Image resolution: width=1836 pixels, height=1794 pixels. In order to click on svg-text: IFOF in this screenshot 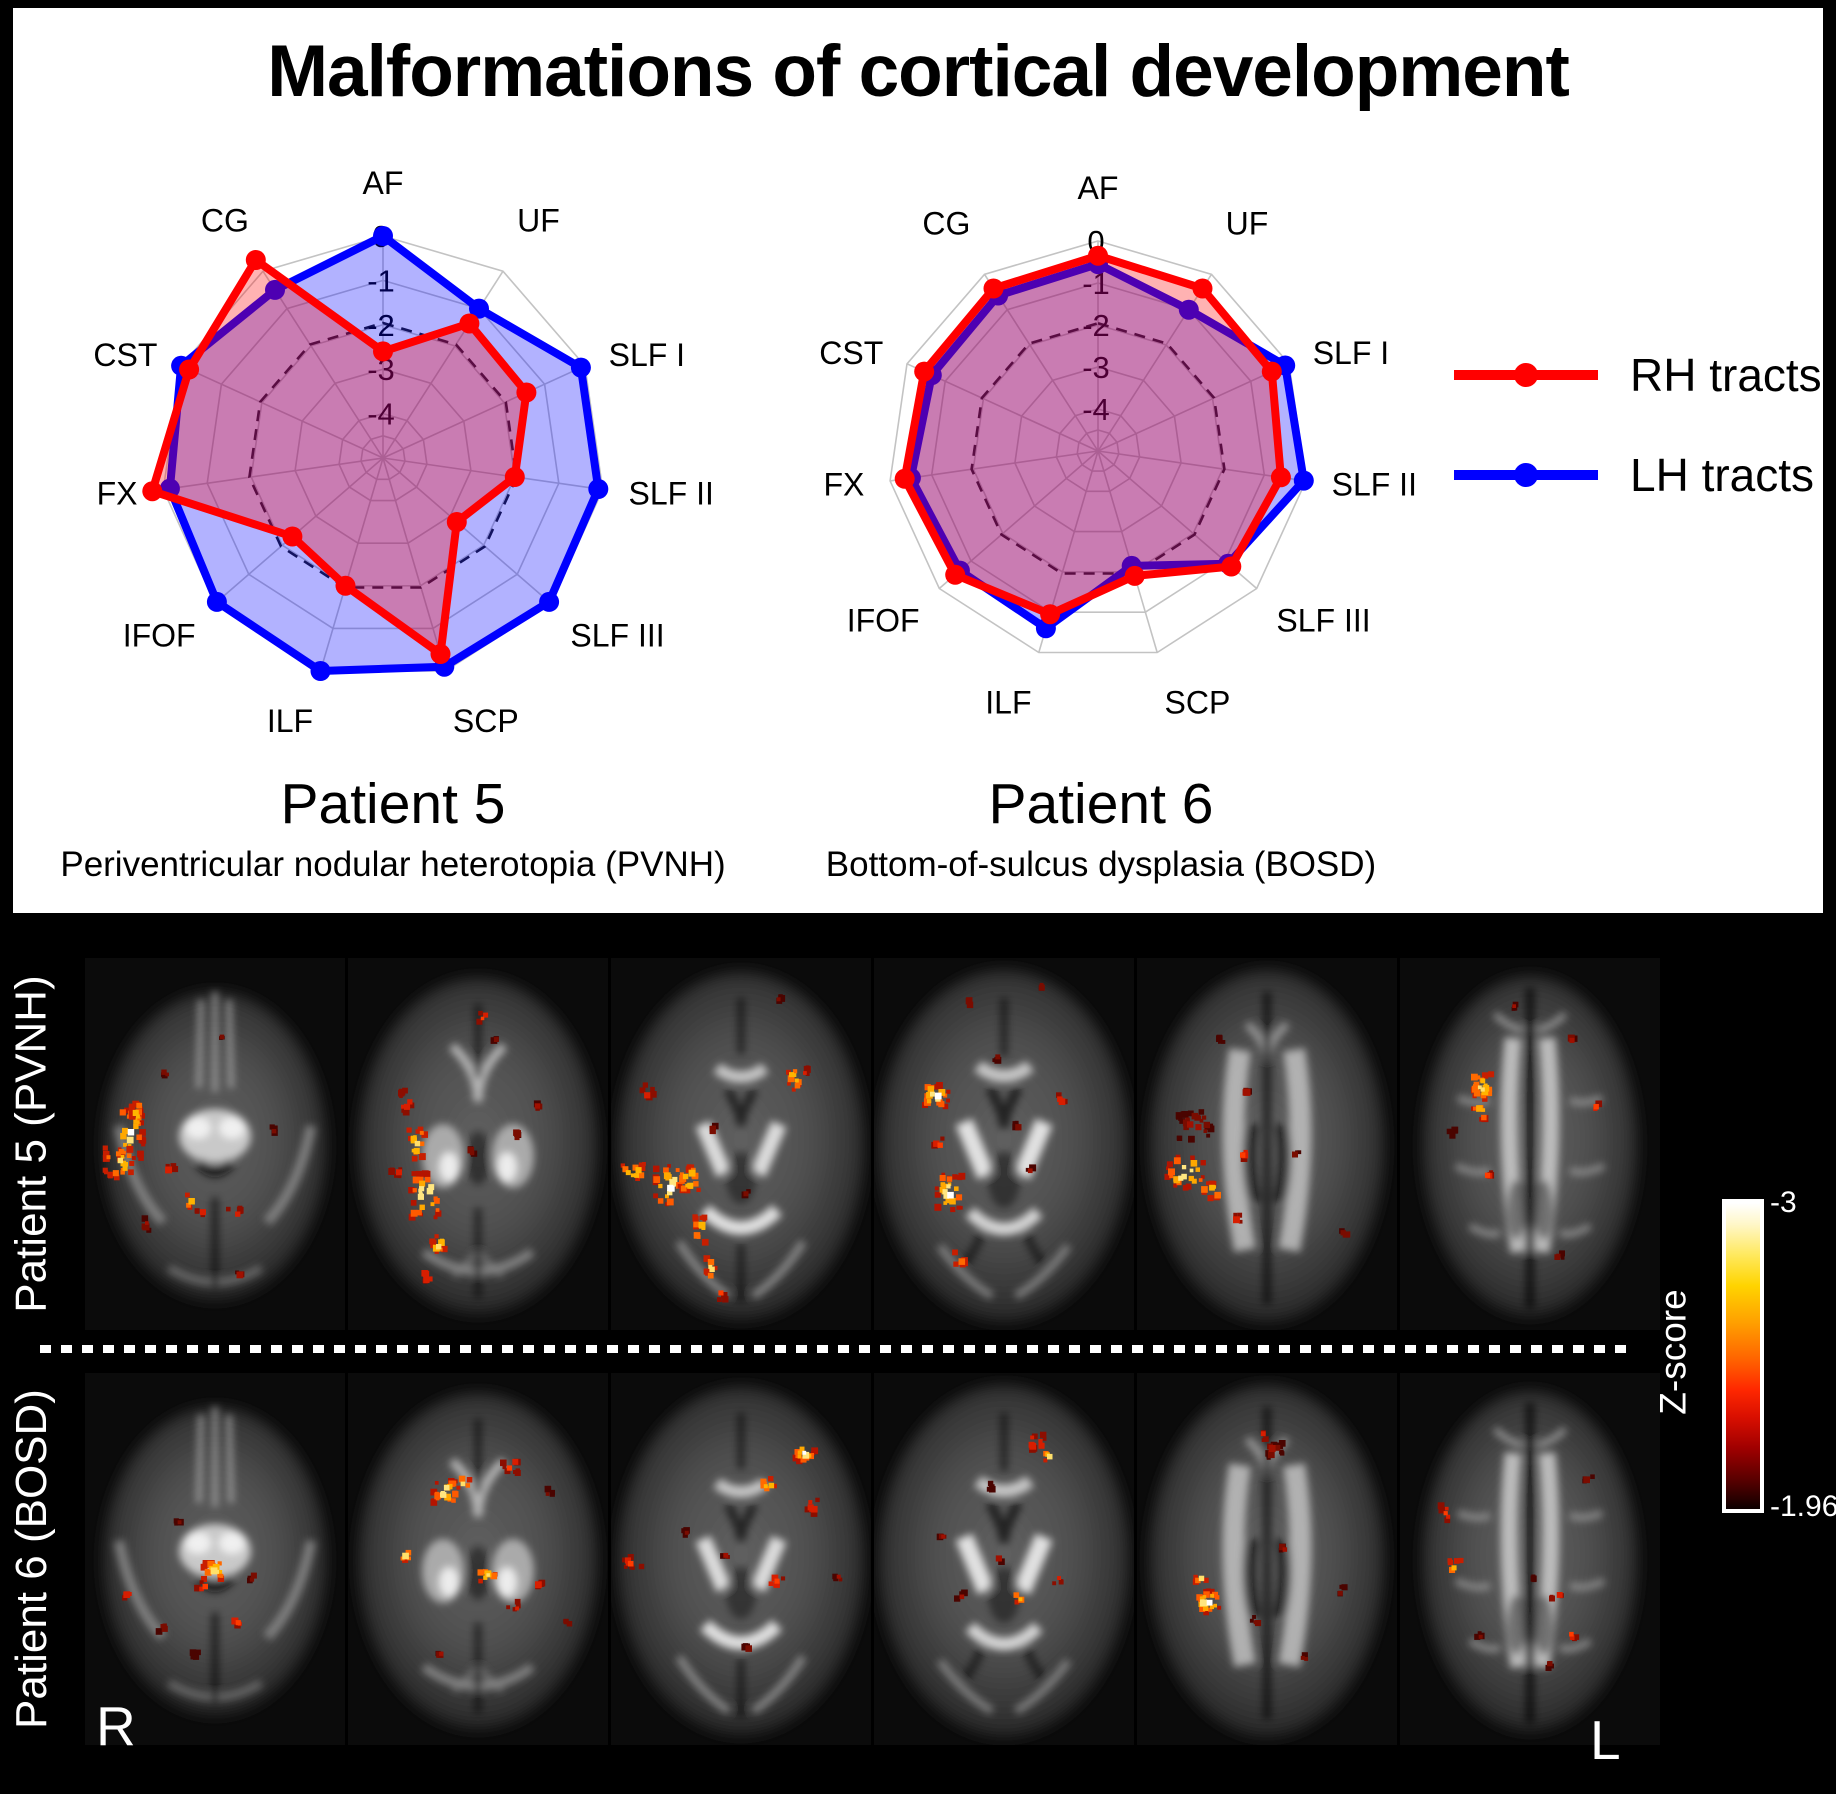, I will do `click(159, 635)`.